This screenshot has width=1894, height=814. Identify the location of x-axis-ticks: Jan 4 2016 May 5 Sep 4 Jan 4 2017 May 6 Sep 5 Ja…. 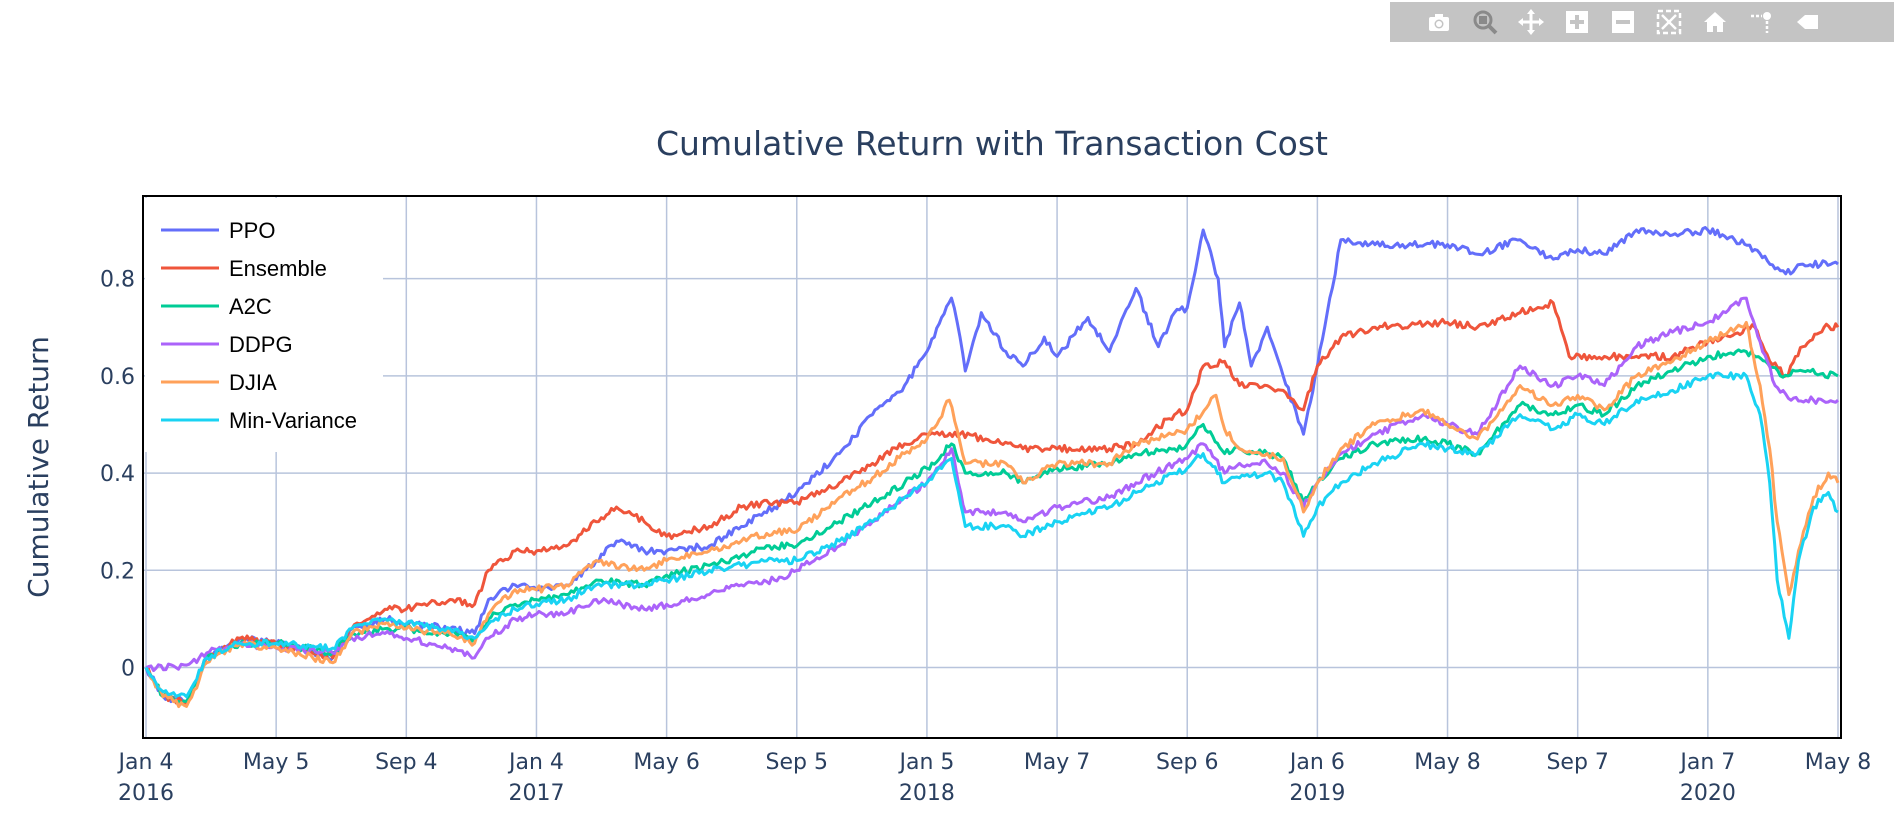
(994, 778).